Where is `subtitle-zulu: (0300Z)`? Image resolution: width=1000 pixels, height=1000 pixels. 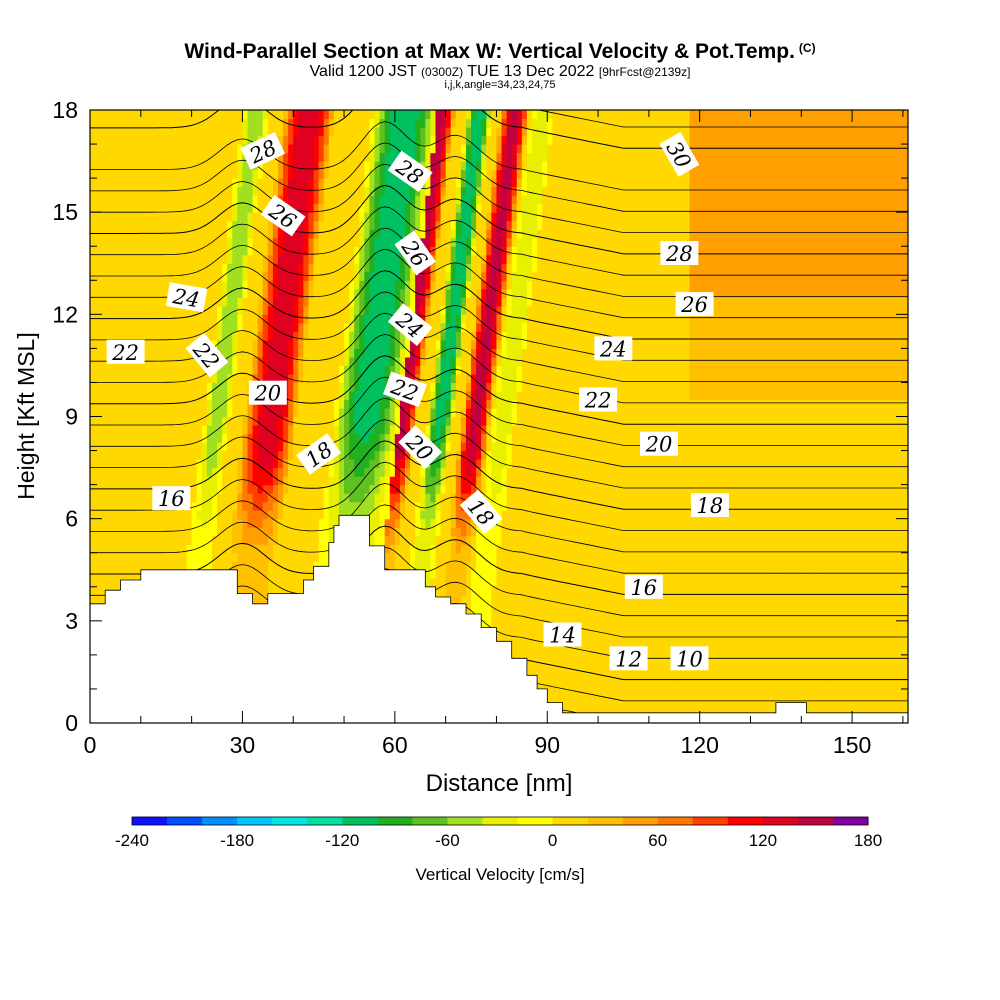 subtitle-zulu: (0300Z) is located at coordinates (442, 72).